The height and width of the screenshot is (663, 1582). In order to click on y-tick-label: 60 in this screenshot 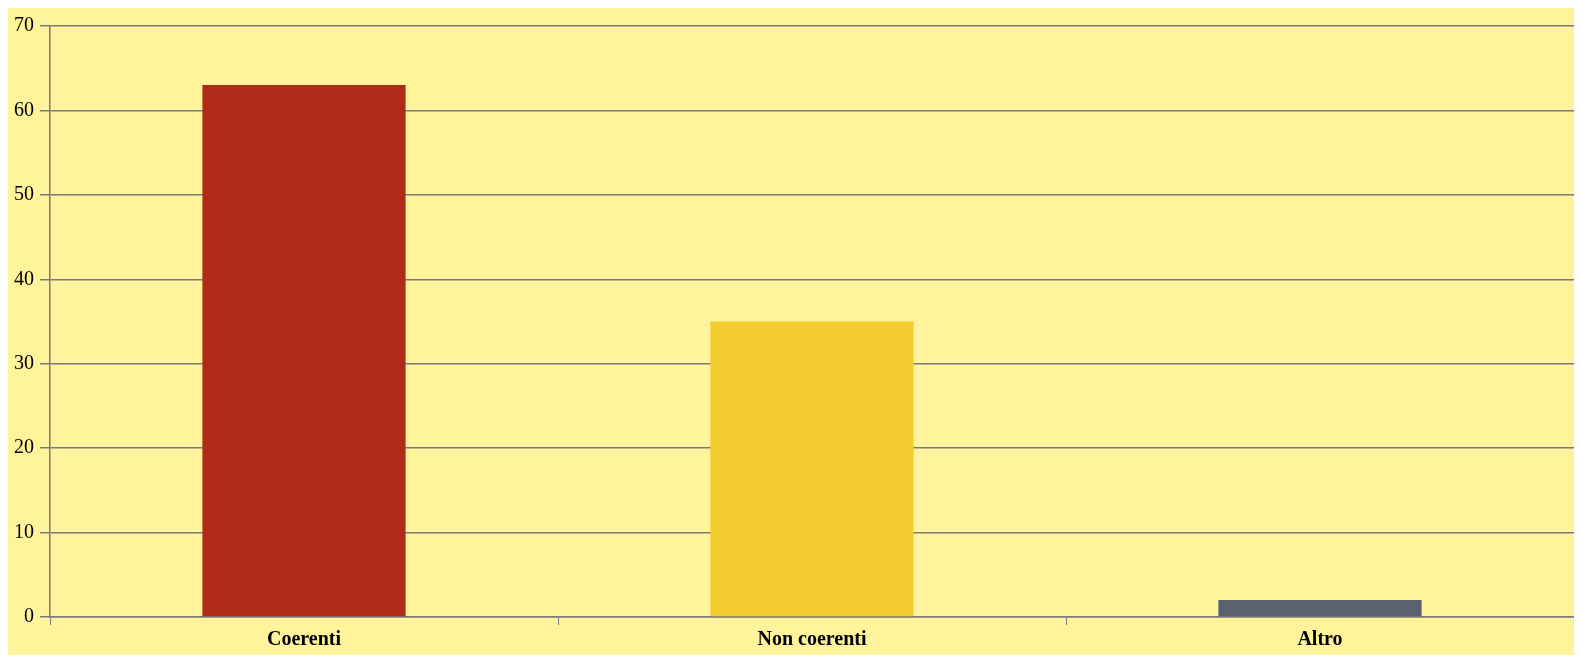, I will do `click(24, 108)`.